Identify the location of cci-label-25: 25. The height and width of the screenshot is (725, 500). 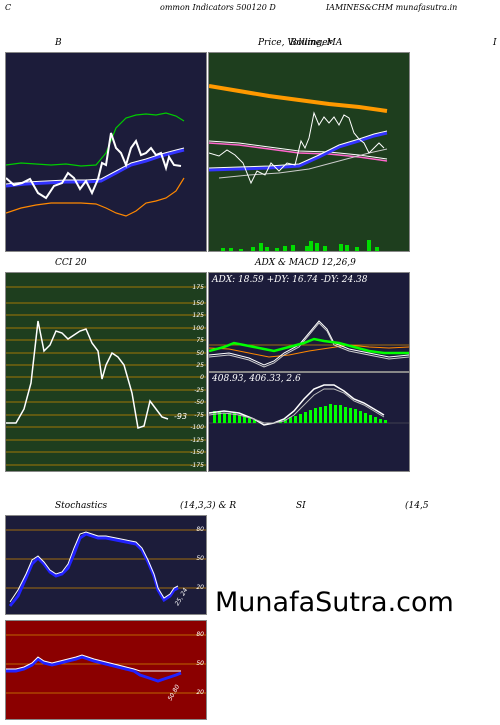
(200, 365).